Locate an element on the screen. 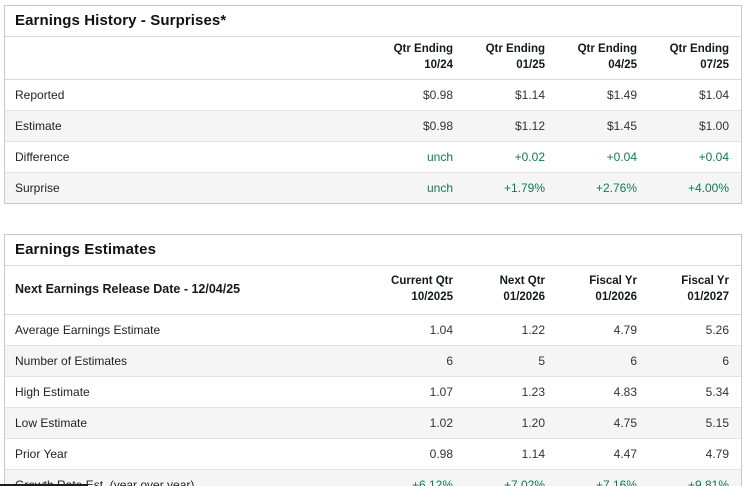 The width and height of the screenshot is (746, 486). cell-value: 1.07 is located at coordinates (419, 392).